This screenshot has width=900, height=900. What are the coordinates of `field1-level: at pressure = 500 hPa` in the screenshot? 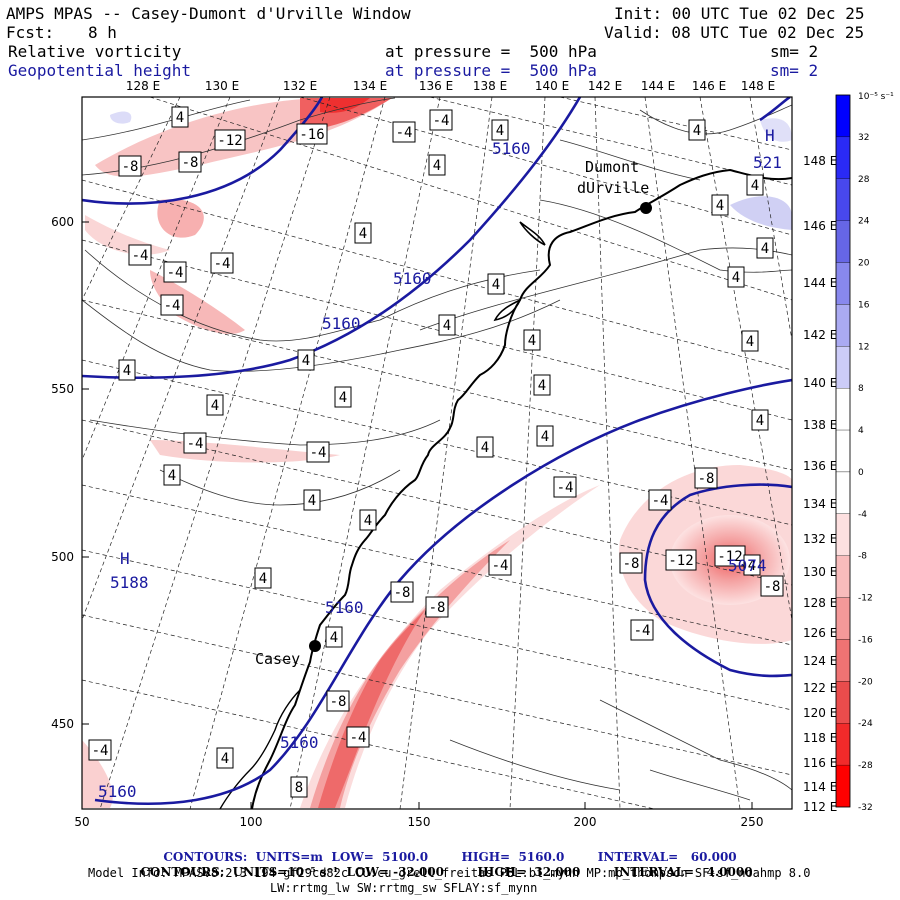 It's located at (491, 51).